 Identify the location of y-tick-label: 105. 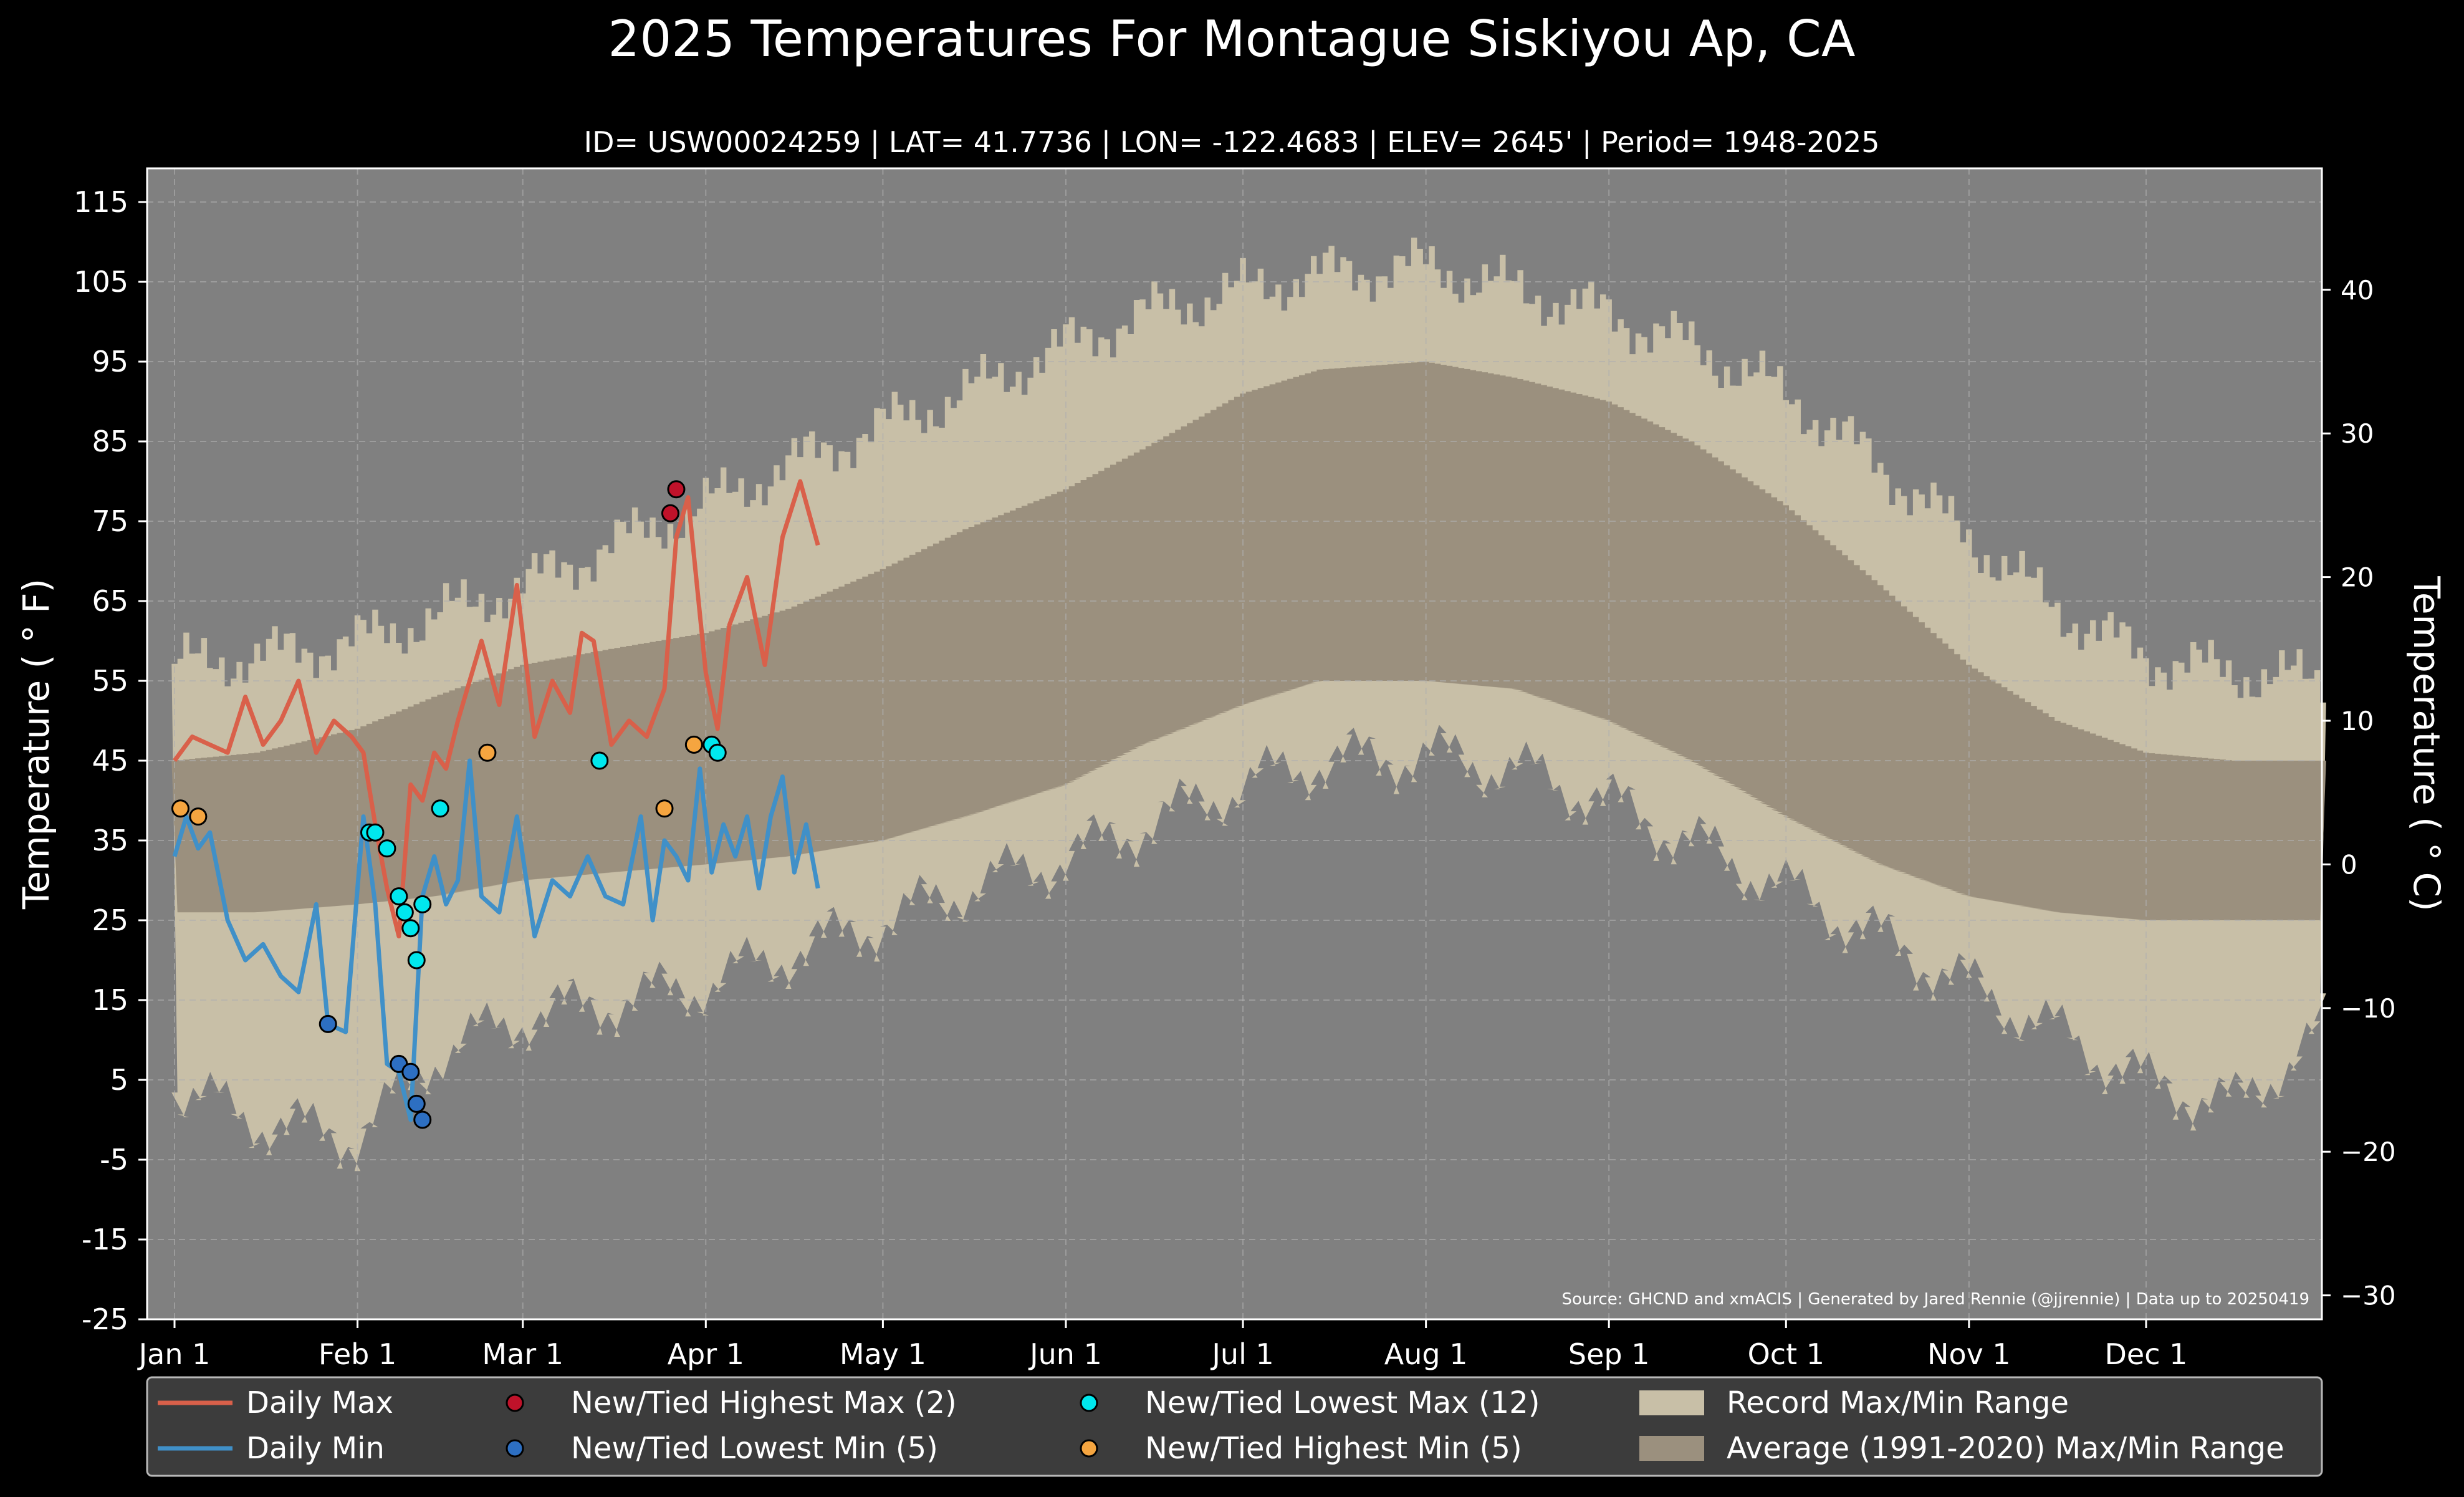
(101, 282).